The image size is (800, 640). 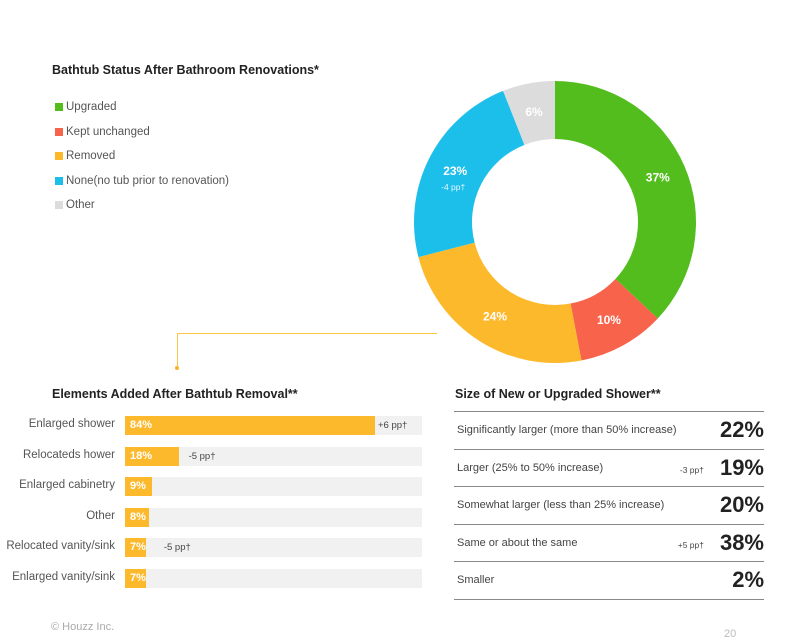 I want to click on row-value: 20%, so click(x=741, y=504).